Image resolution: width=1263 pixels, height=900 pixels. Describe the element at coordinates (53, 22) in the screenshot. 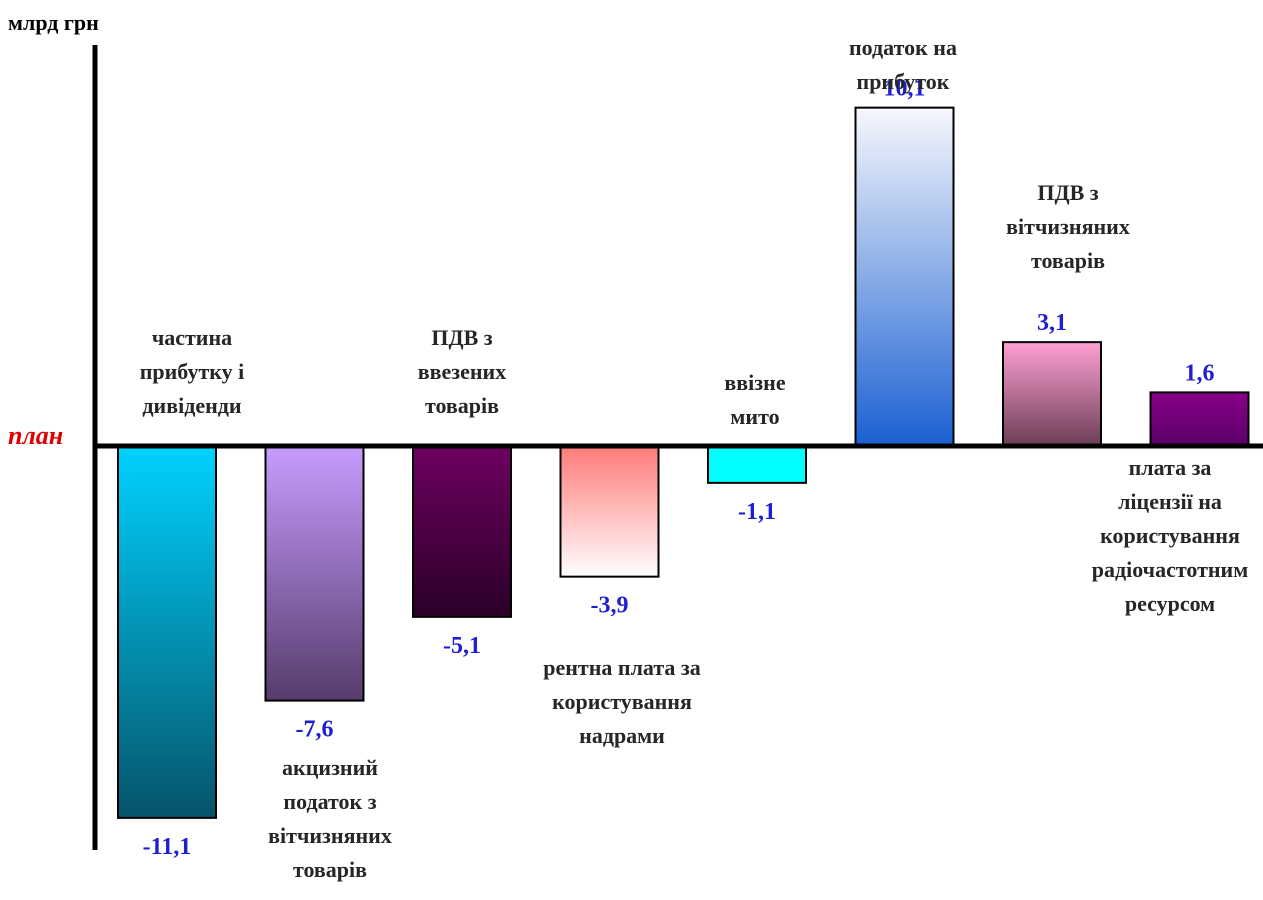

I see `y-axis-unit-label: млрд грн` at that location.